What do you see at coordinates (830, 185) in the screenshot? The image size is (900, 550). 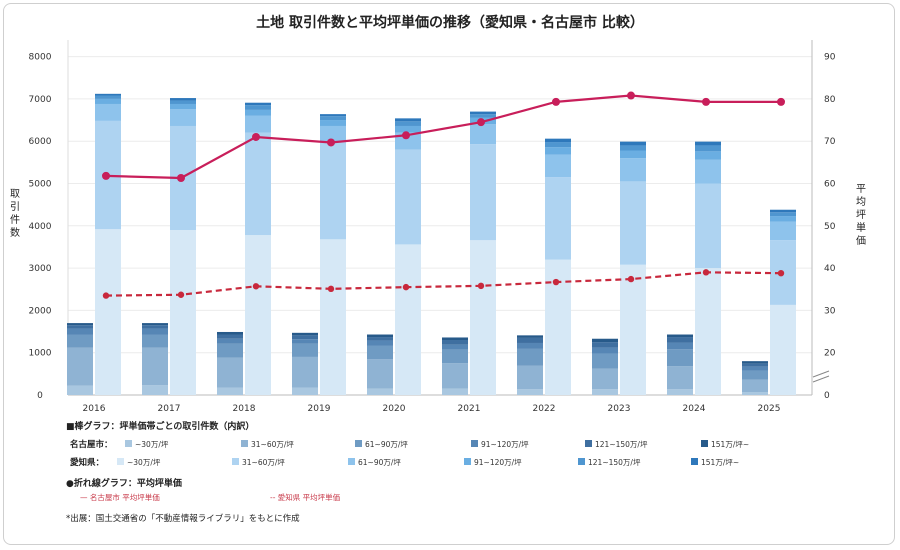 I see `right-tick-label: 60` at bounding box center [830, 185].